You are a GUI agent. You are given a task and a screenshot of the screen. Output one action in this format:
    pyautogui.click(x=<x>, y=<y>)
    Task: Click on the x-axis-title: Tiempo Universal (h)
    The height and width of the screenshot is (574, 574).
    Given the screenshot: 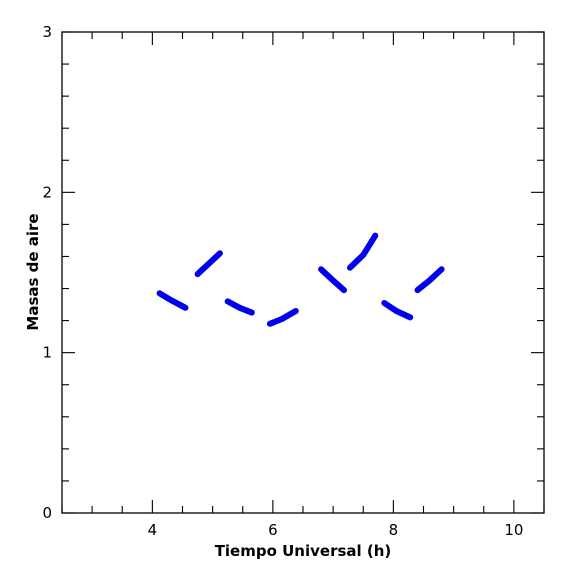 What is the action you would take?
    pyautogui.click(x=303, y=551)
    